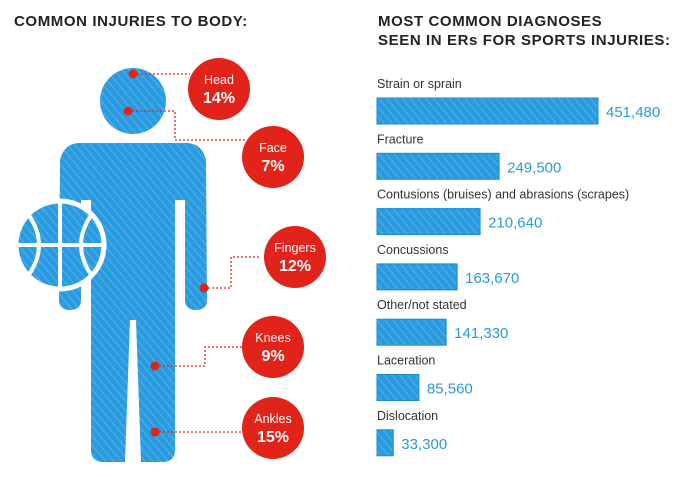 The height and width of the screenshot is (477, 700). Describe the element at coordinates (272, 356) in the screenshot. I see `knees-badge-percent: 9%` at that location.